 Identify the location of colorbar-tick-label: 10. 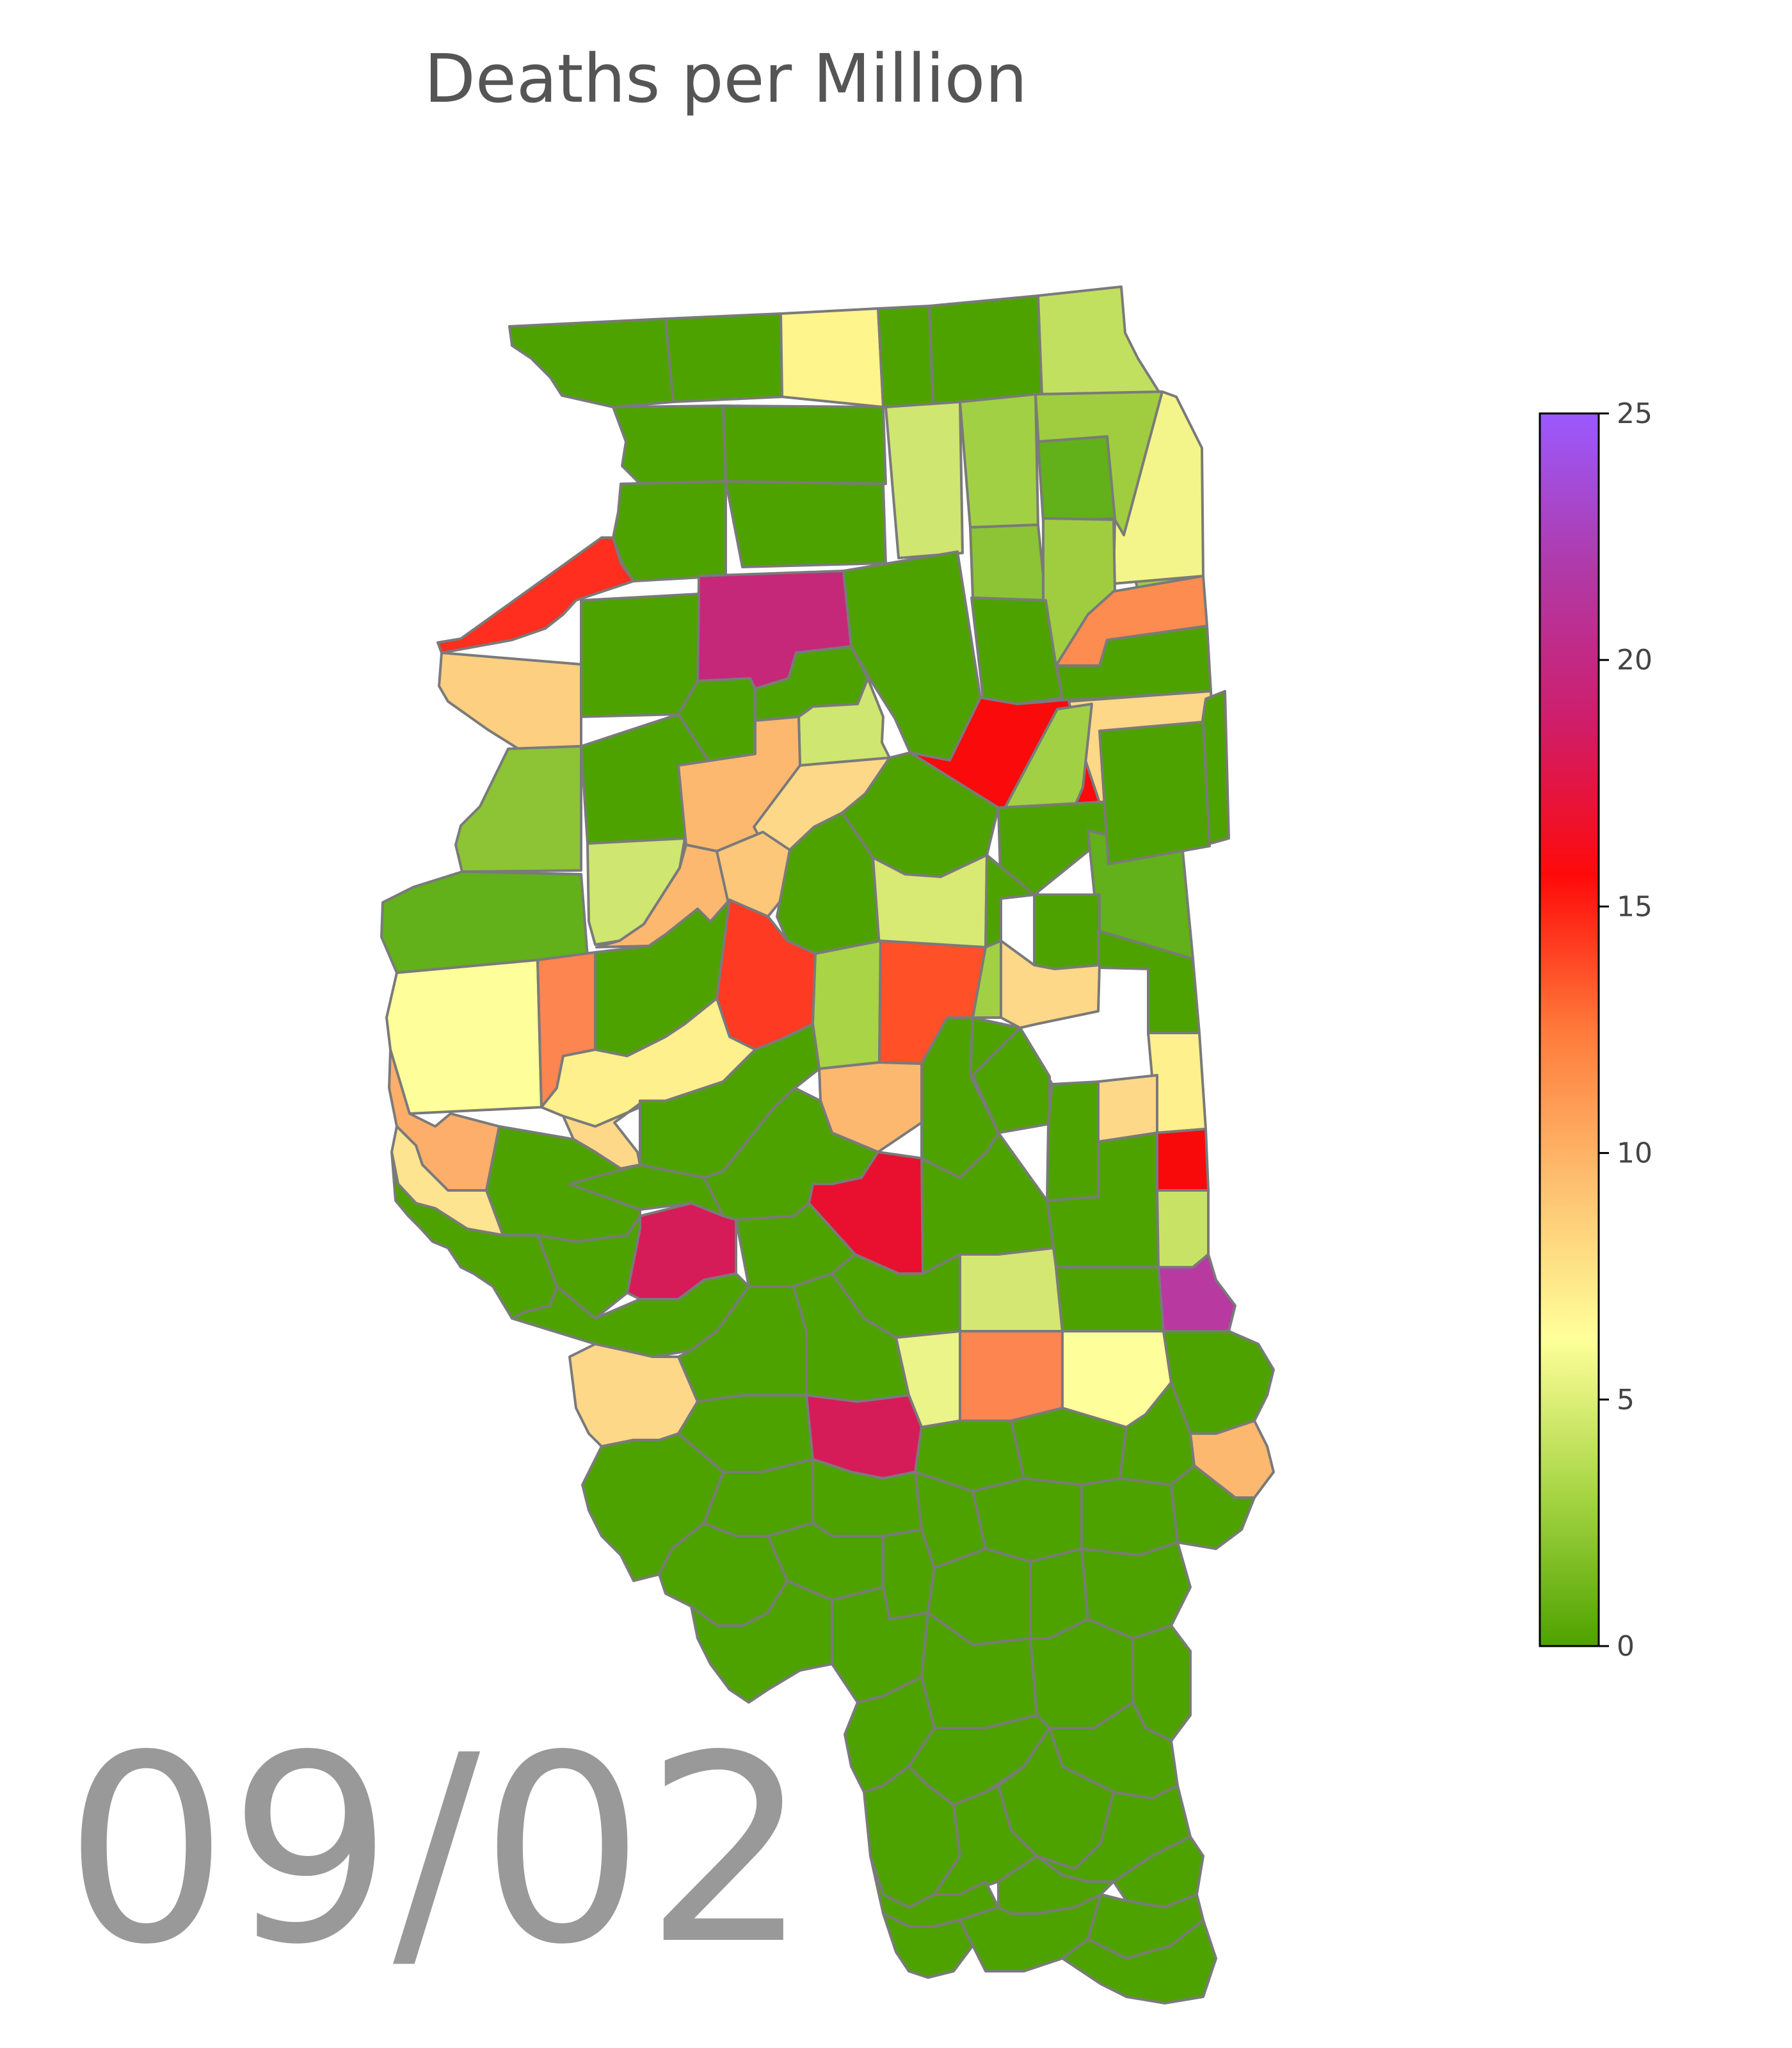
(1634, 1153).